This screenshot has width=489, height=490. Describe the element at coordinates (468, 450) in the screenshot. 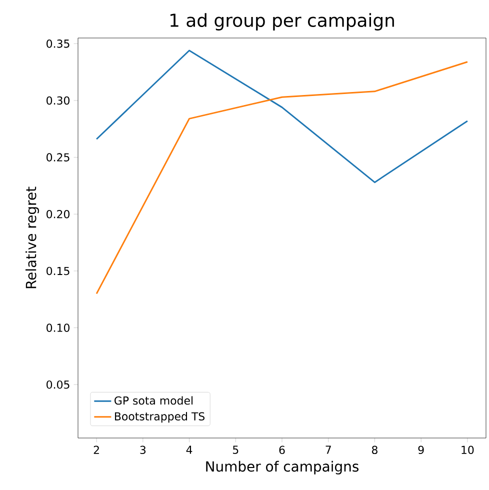

I see `x-tick-label: 10` at that location.